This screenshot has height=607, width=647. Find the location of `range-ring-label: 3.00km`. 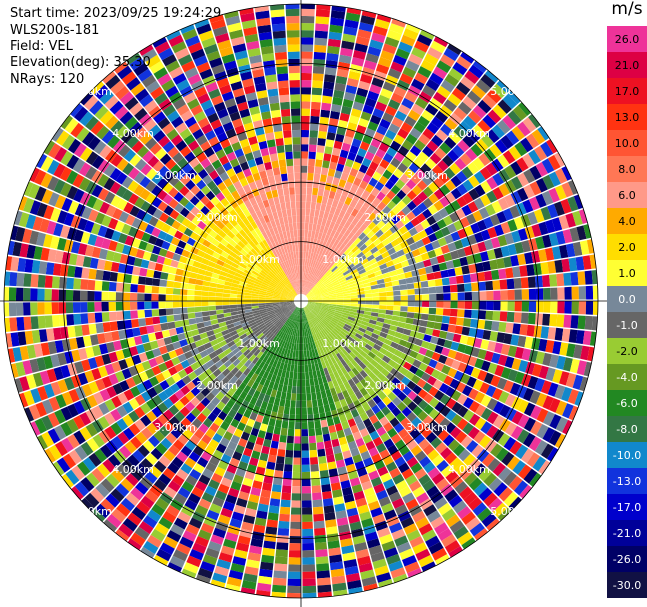

range-ring-label: 3.00km is located at coordinates (427, 175).